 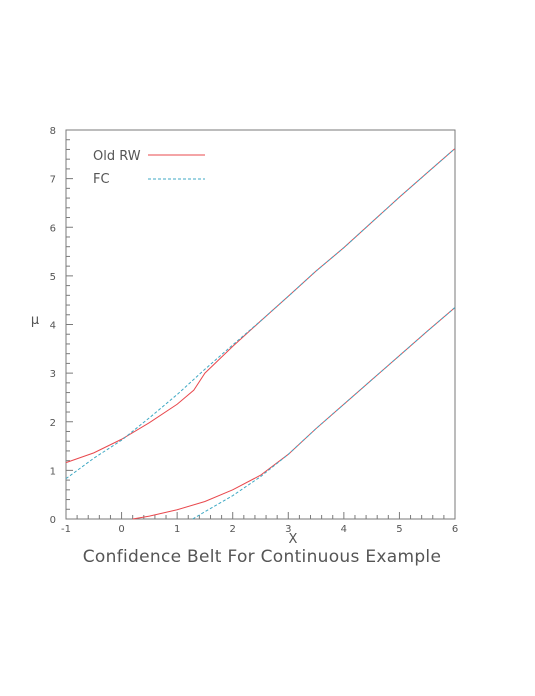 What do you see at coordinates (53, 228) in the screenshot?
I see `y-tick-label: 6` at bounding box center [53, 228].